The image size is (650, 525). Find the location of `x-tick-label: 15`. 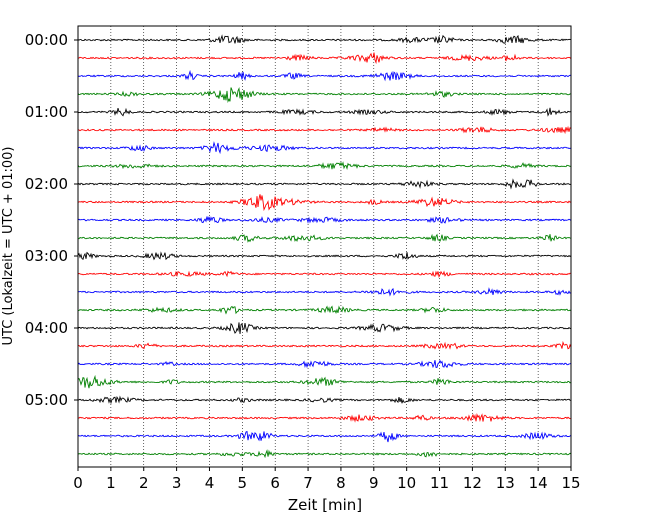

x-tick-label: 15 is located at coordinates (570, 483).